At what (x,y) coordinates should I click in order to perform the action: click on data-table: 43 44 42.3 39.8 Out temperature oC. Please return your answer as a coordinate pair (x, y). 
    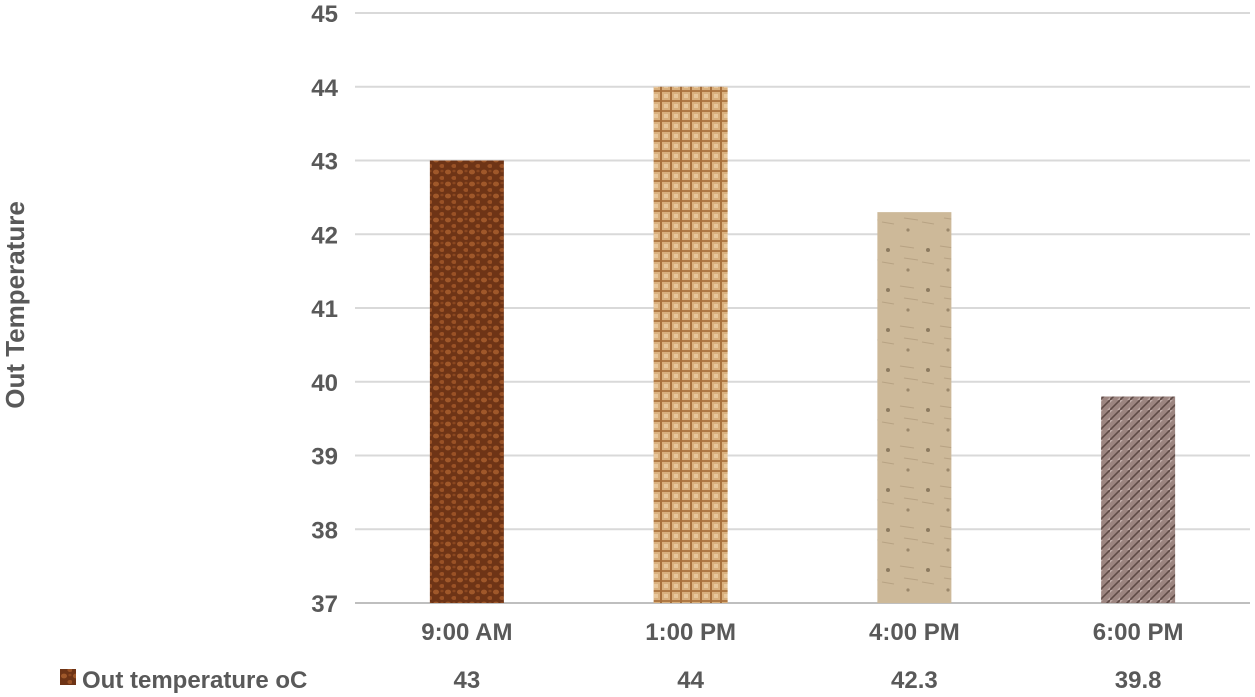
    Looking at the image, I should click on (610, 680).